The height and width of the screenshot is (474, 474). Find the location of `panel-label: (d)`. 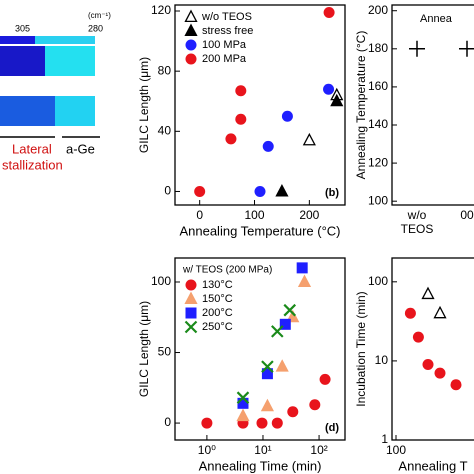

panel-label: (d) is located at coordinates (332, 428).